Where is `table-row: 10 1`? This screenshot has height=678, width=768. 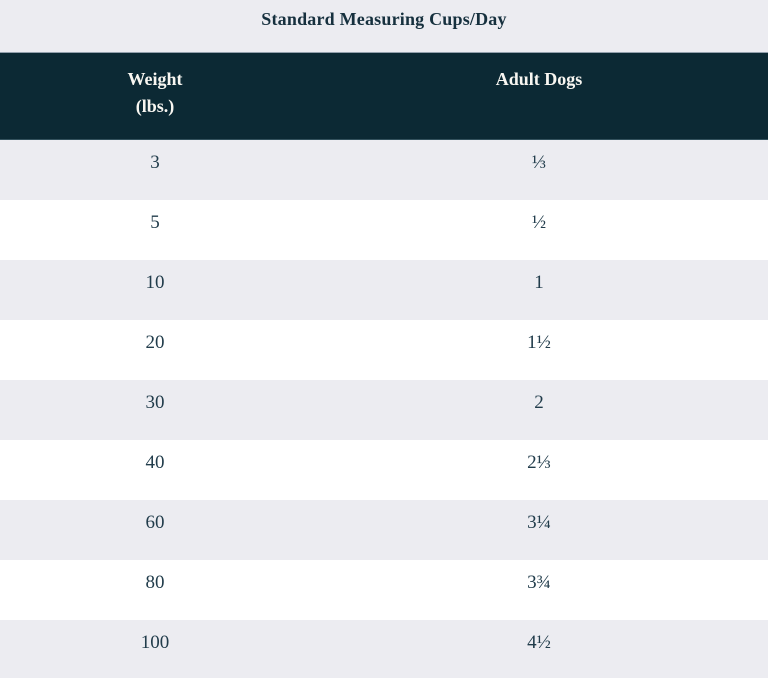 table-row: 10 1 is located at coordinates (384, 290).